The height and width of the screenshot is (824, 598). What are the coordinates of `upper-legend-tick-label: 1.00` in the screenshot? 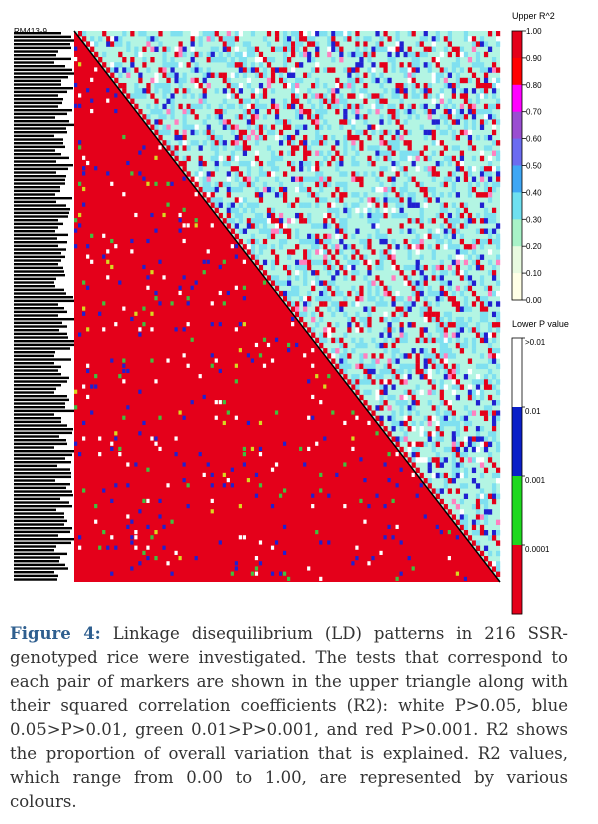 It's located at (534, 31).